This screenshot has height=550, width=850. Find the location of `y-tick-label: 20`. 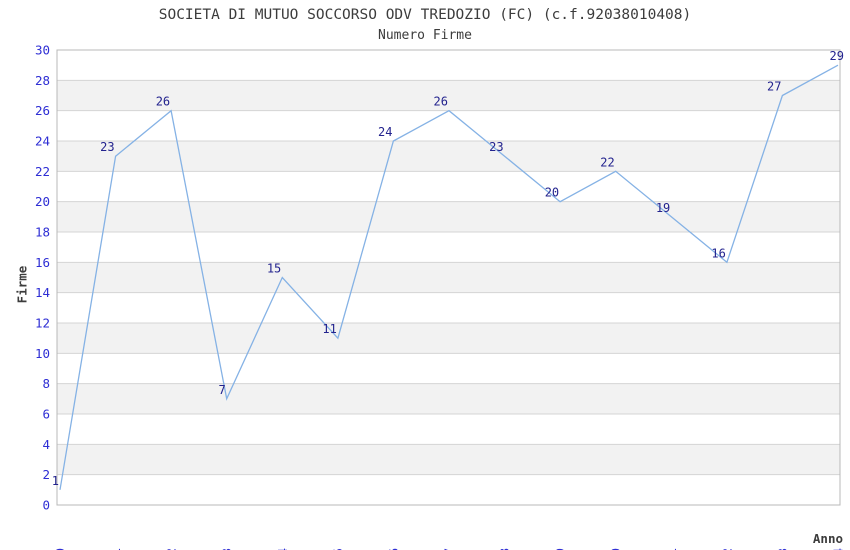

y-tick-label: 20 is located at coordinates (42, 201).